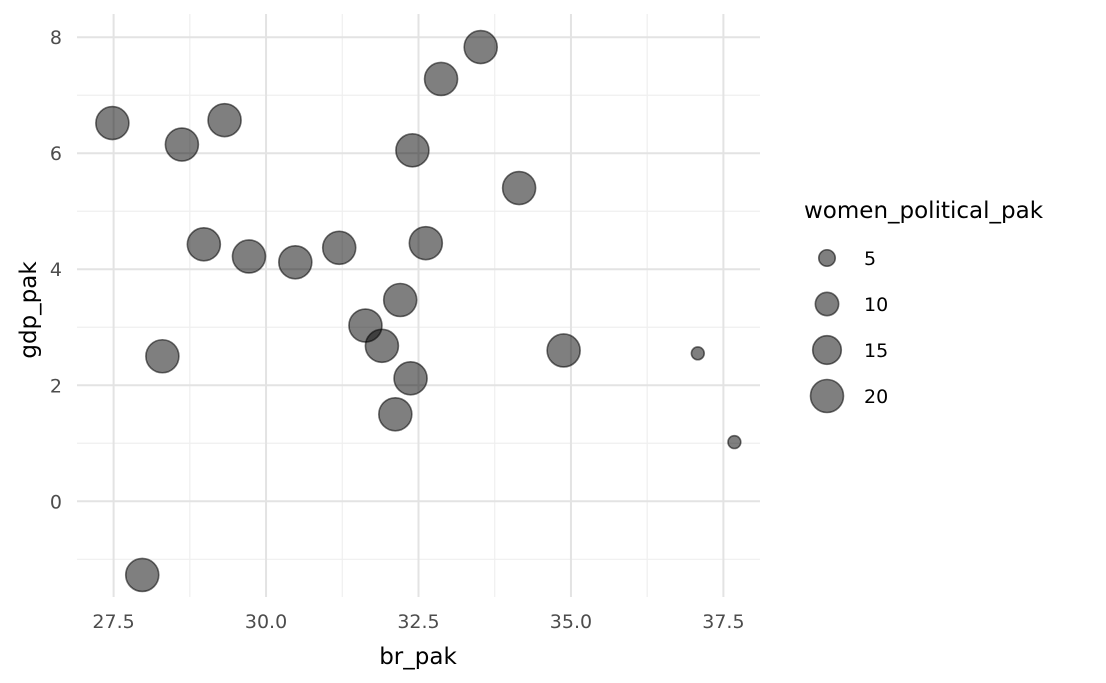 The image size is (1106, 683). Describe the element at coordinates (870, 259) in the screenshot. I see `legend-key-label: 5` at that location.